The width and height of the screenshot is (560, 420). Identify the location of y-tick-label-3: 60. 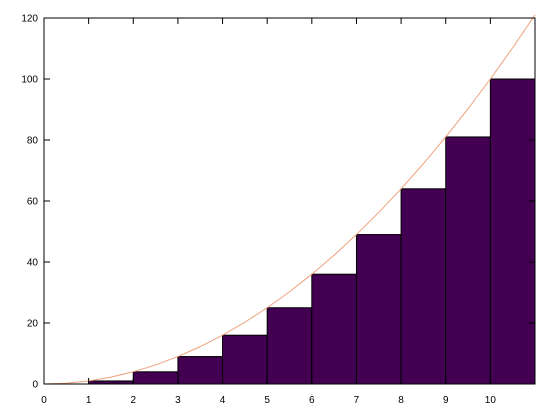
(33, 202).